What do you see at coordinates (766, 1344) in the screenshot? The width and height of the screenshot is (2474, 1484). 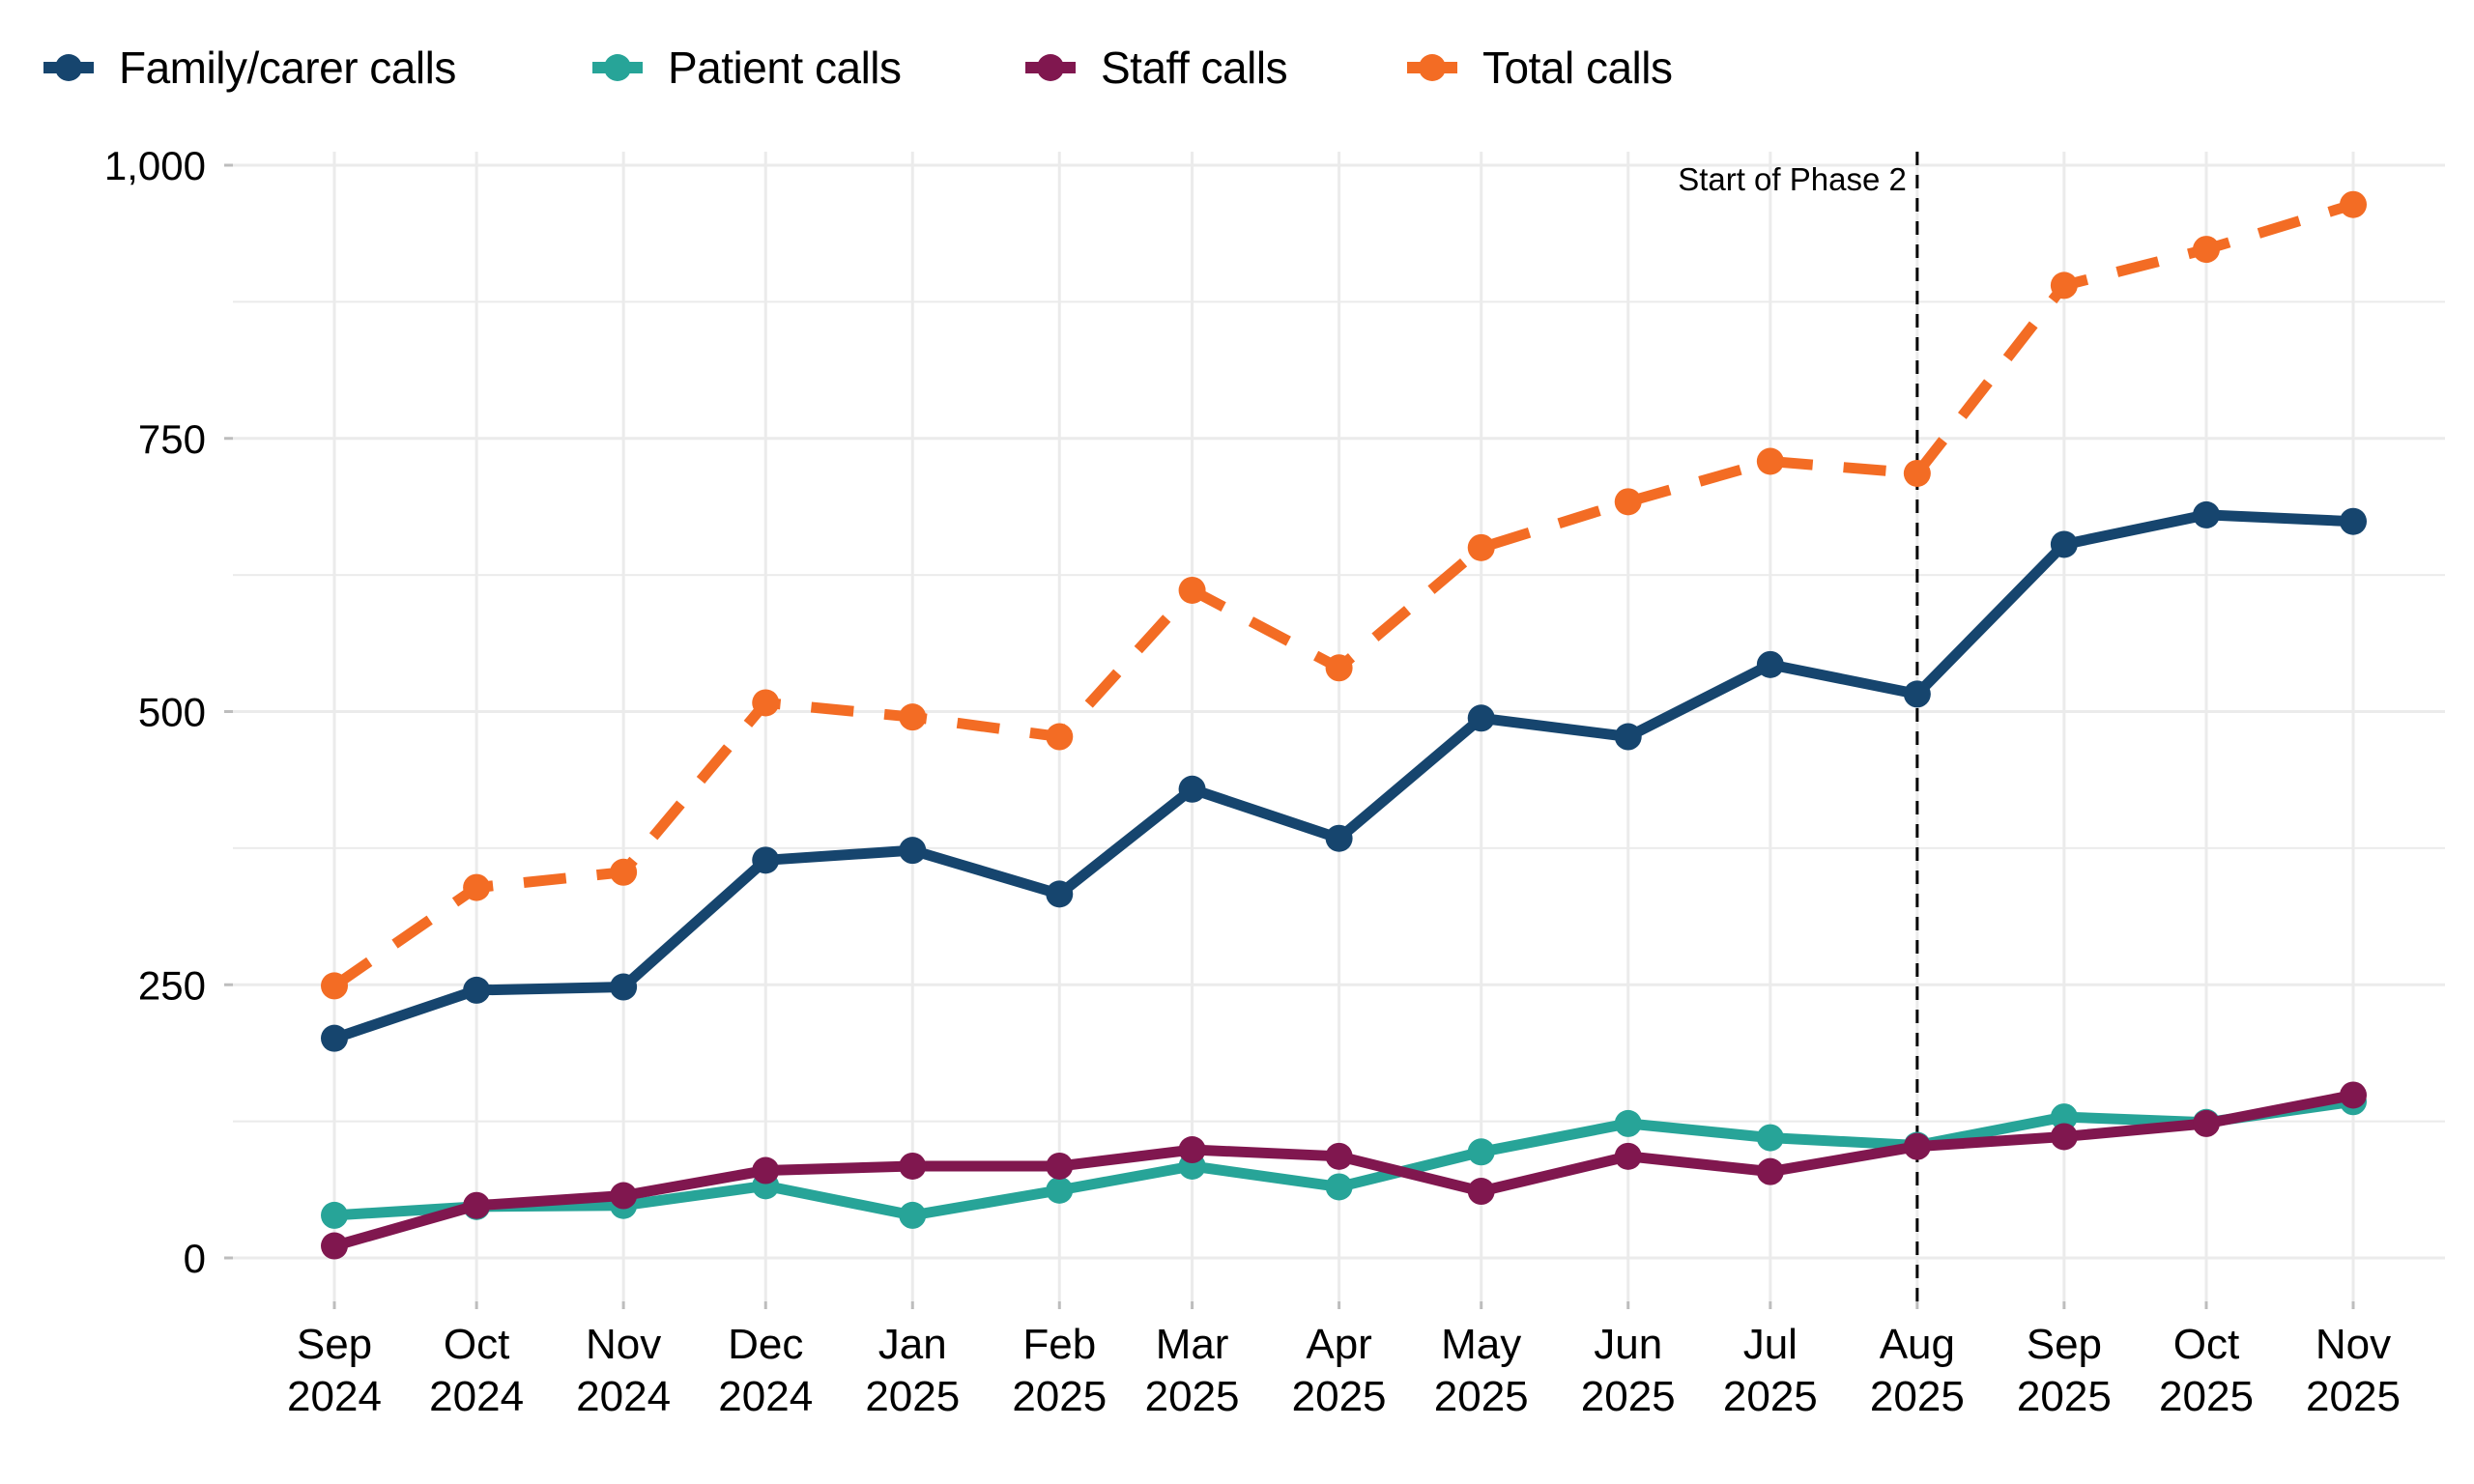 I see `x-tick-label-month: Dec` at bounding box center [766, 1344].